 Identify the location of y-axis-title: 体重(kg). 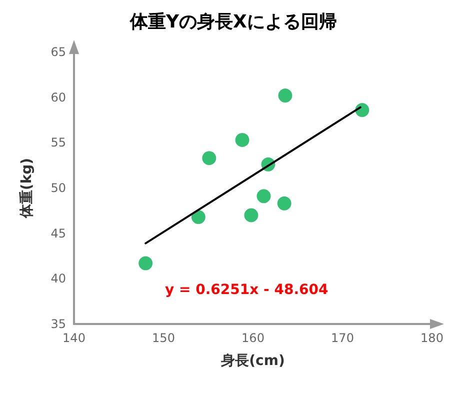
(27, 189).